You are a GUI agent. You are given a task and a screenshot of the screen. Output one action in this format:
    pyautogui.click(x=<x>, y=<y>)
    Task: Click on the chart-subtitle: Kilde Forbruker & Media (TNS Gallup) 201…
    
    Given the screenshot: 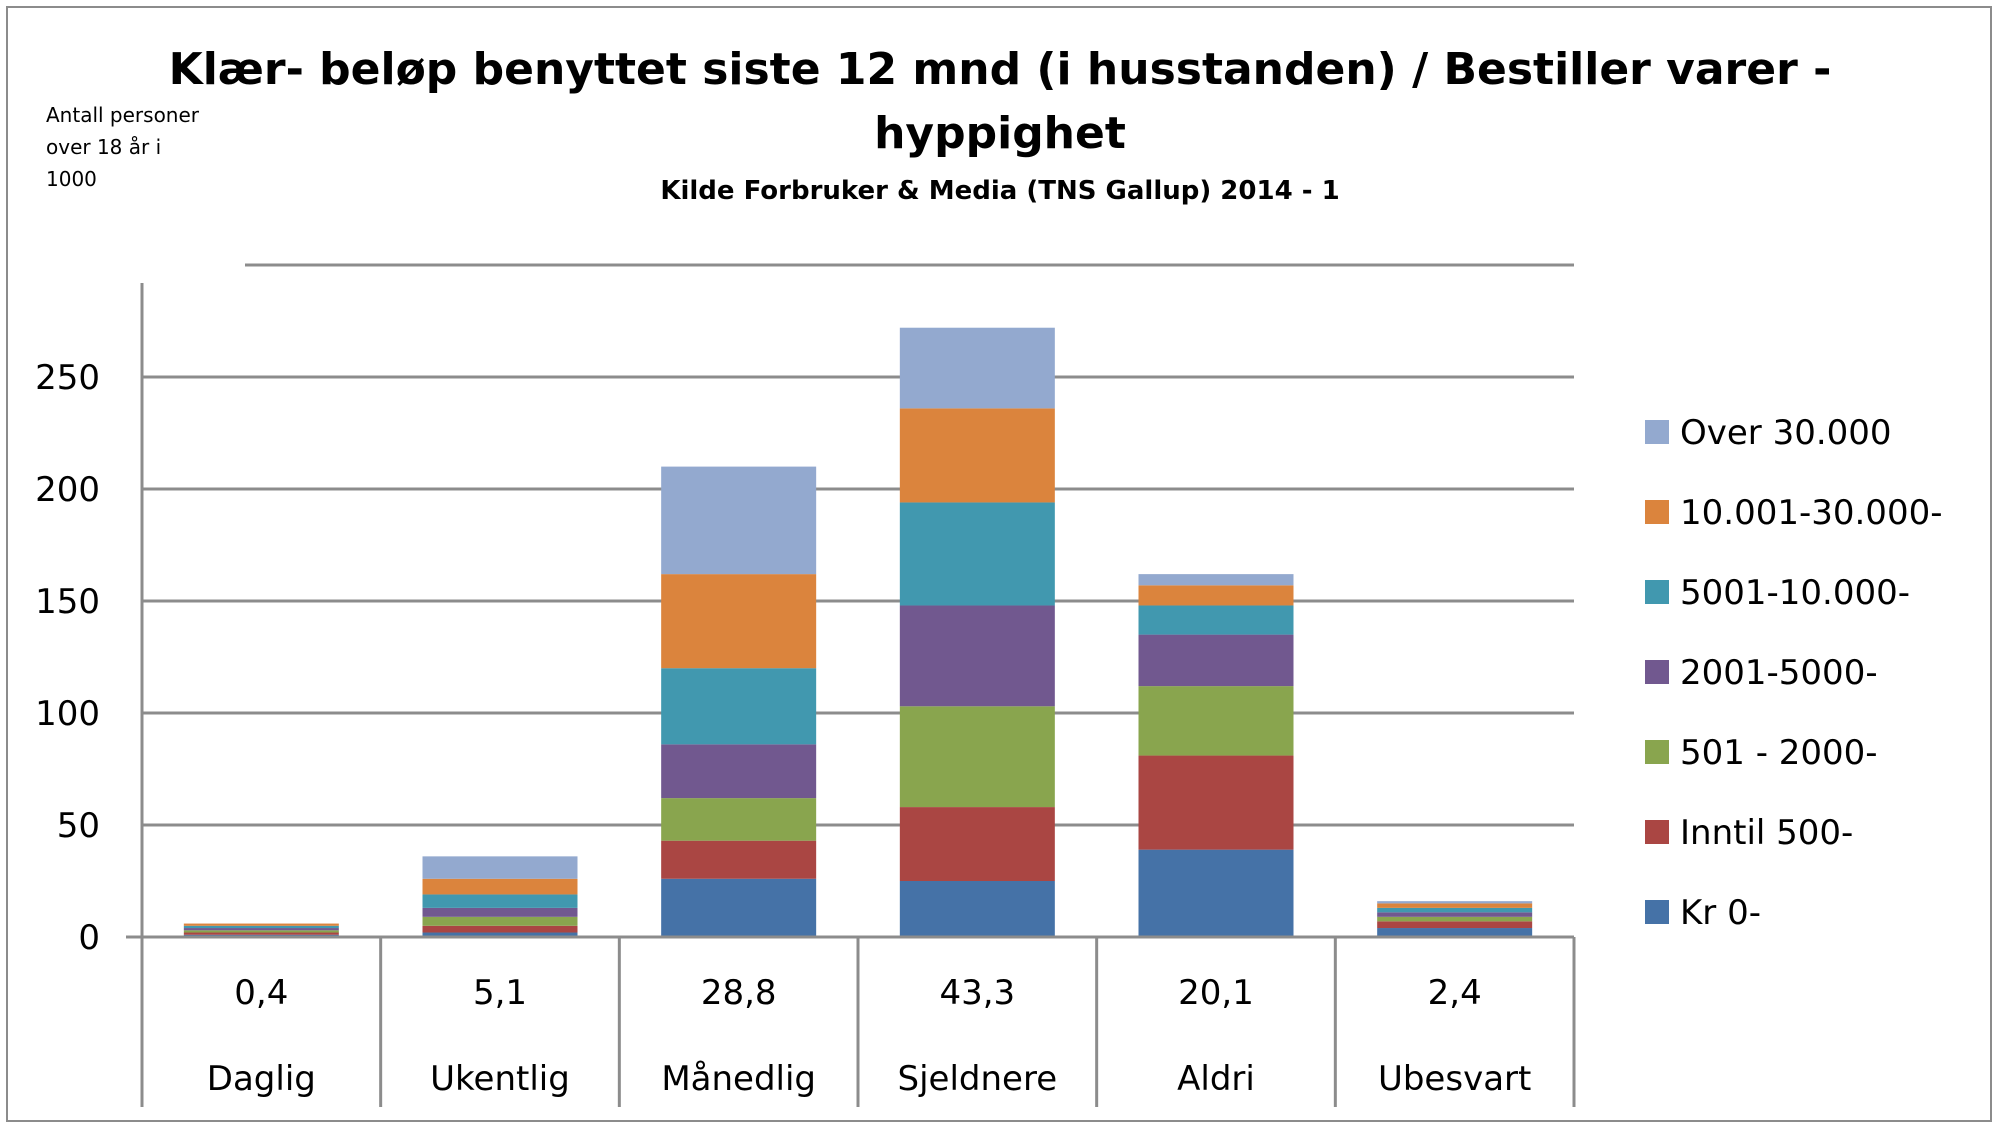 What is the action you would take?
    pyautogui.click(x=999, y=191)
    